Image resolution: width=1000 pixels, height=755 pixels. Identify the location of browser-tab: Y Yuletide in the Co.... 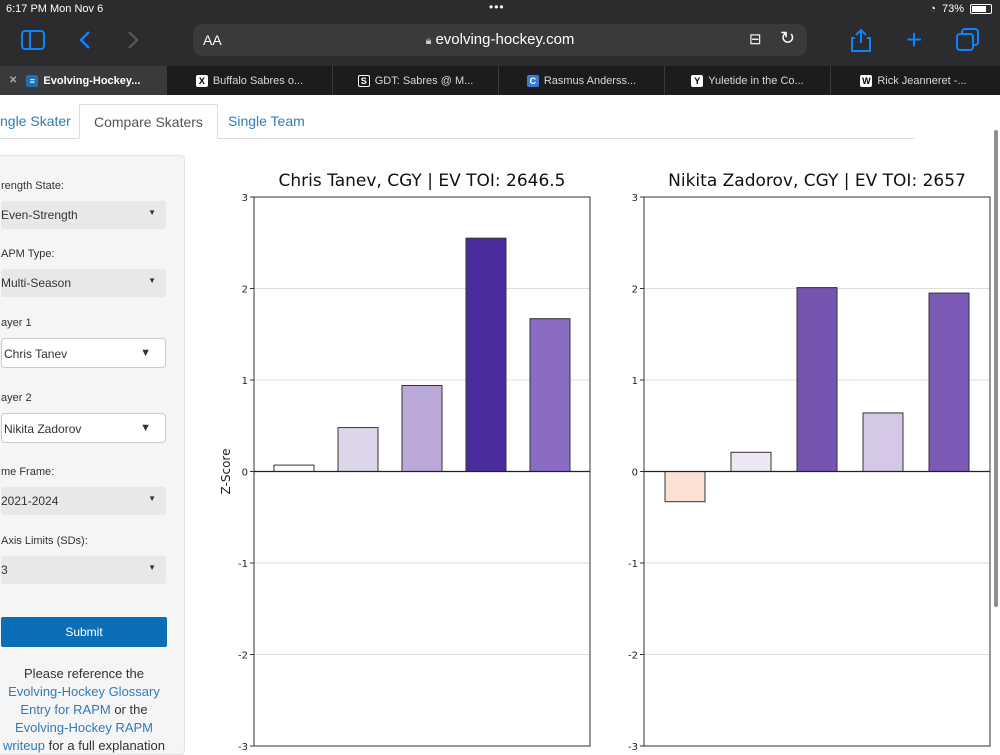
(747, 80).